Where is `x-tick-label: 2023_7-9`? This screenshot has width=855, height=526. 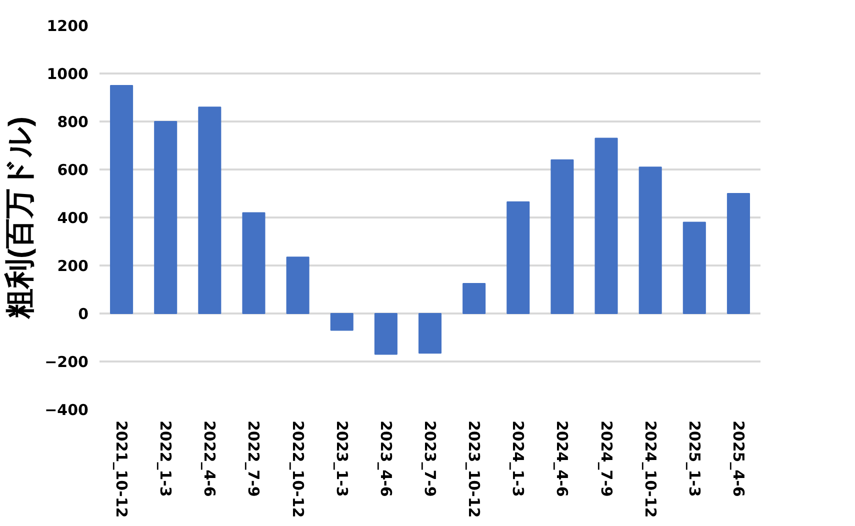 x-tick-label: 2023_7-9 is located at coordinates (430, 458).